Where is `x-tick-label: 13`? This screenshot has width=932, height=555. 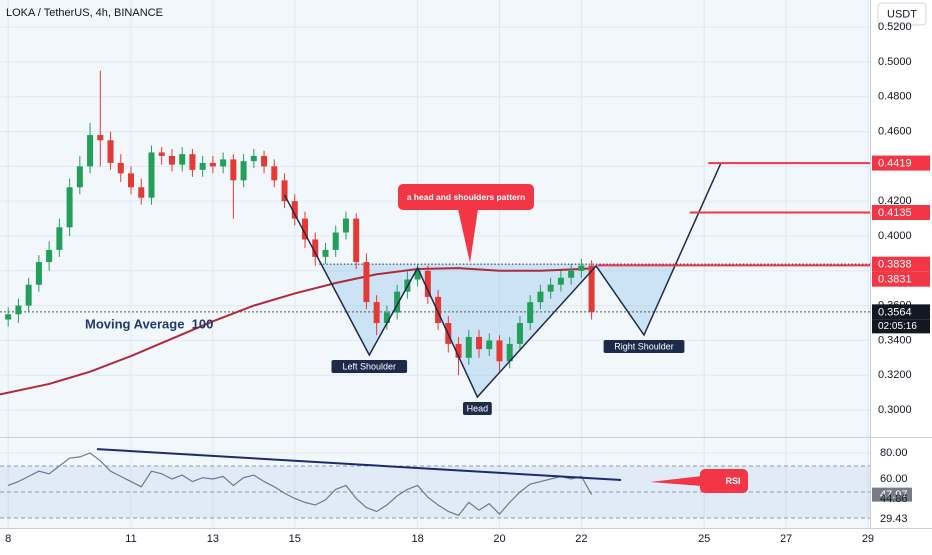
x-tick-label: 13 is located at coordinates (213, 539).